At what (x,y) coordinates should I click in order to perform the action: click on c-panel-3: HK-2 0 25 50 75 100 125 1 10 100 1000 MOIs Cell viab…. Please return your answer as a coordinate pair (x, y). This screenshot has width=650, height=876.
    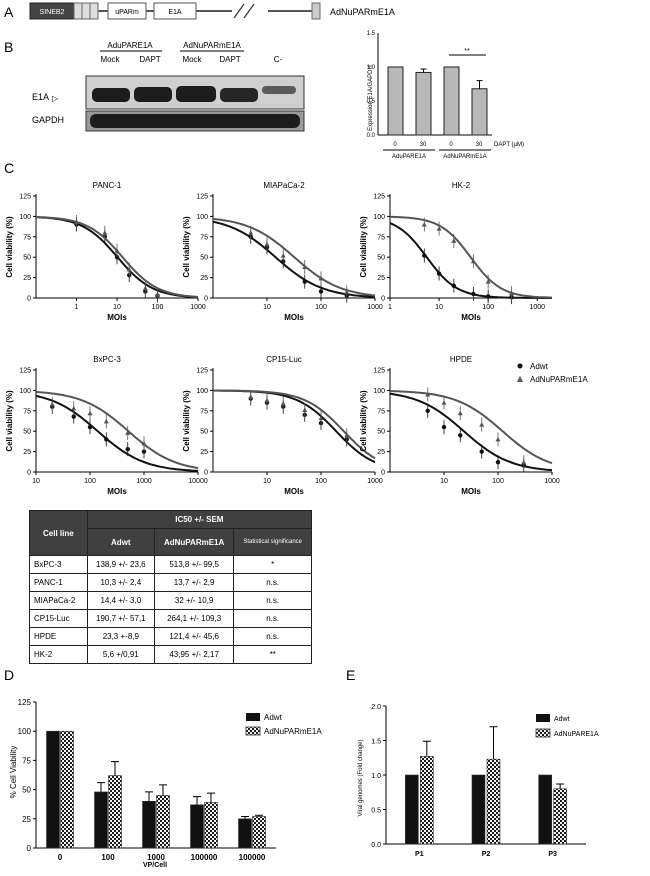
    Looking at the image, I should click on (456, 251).